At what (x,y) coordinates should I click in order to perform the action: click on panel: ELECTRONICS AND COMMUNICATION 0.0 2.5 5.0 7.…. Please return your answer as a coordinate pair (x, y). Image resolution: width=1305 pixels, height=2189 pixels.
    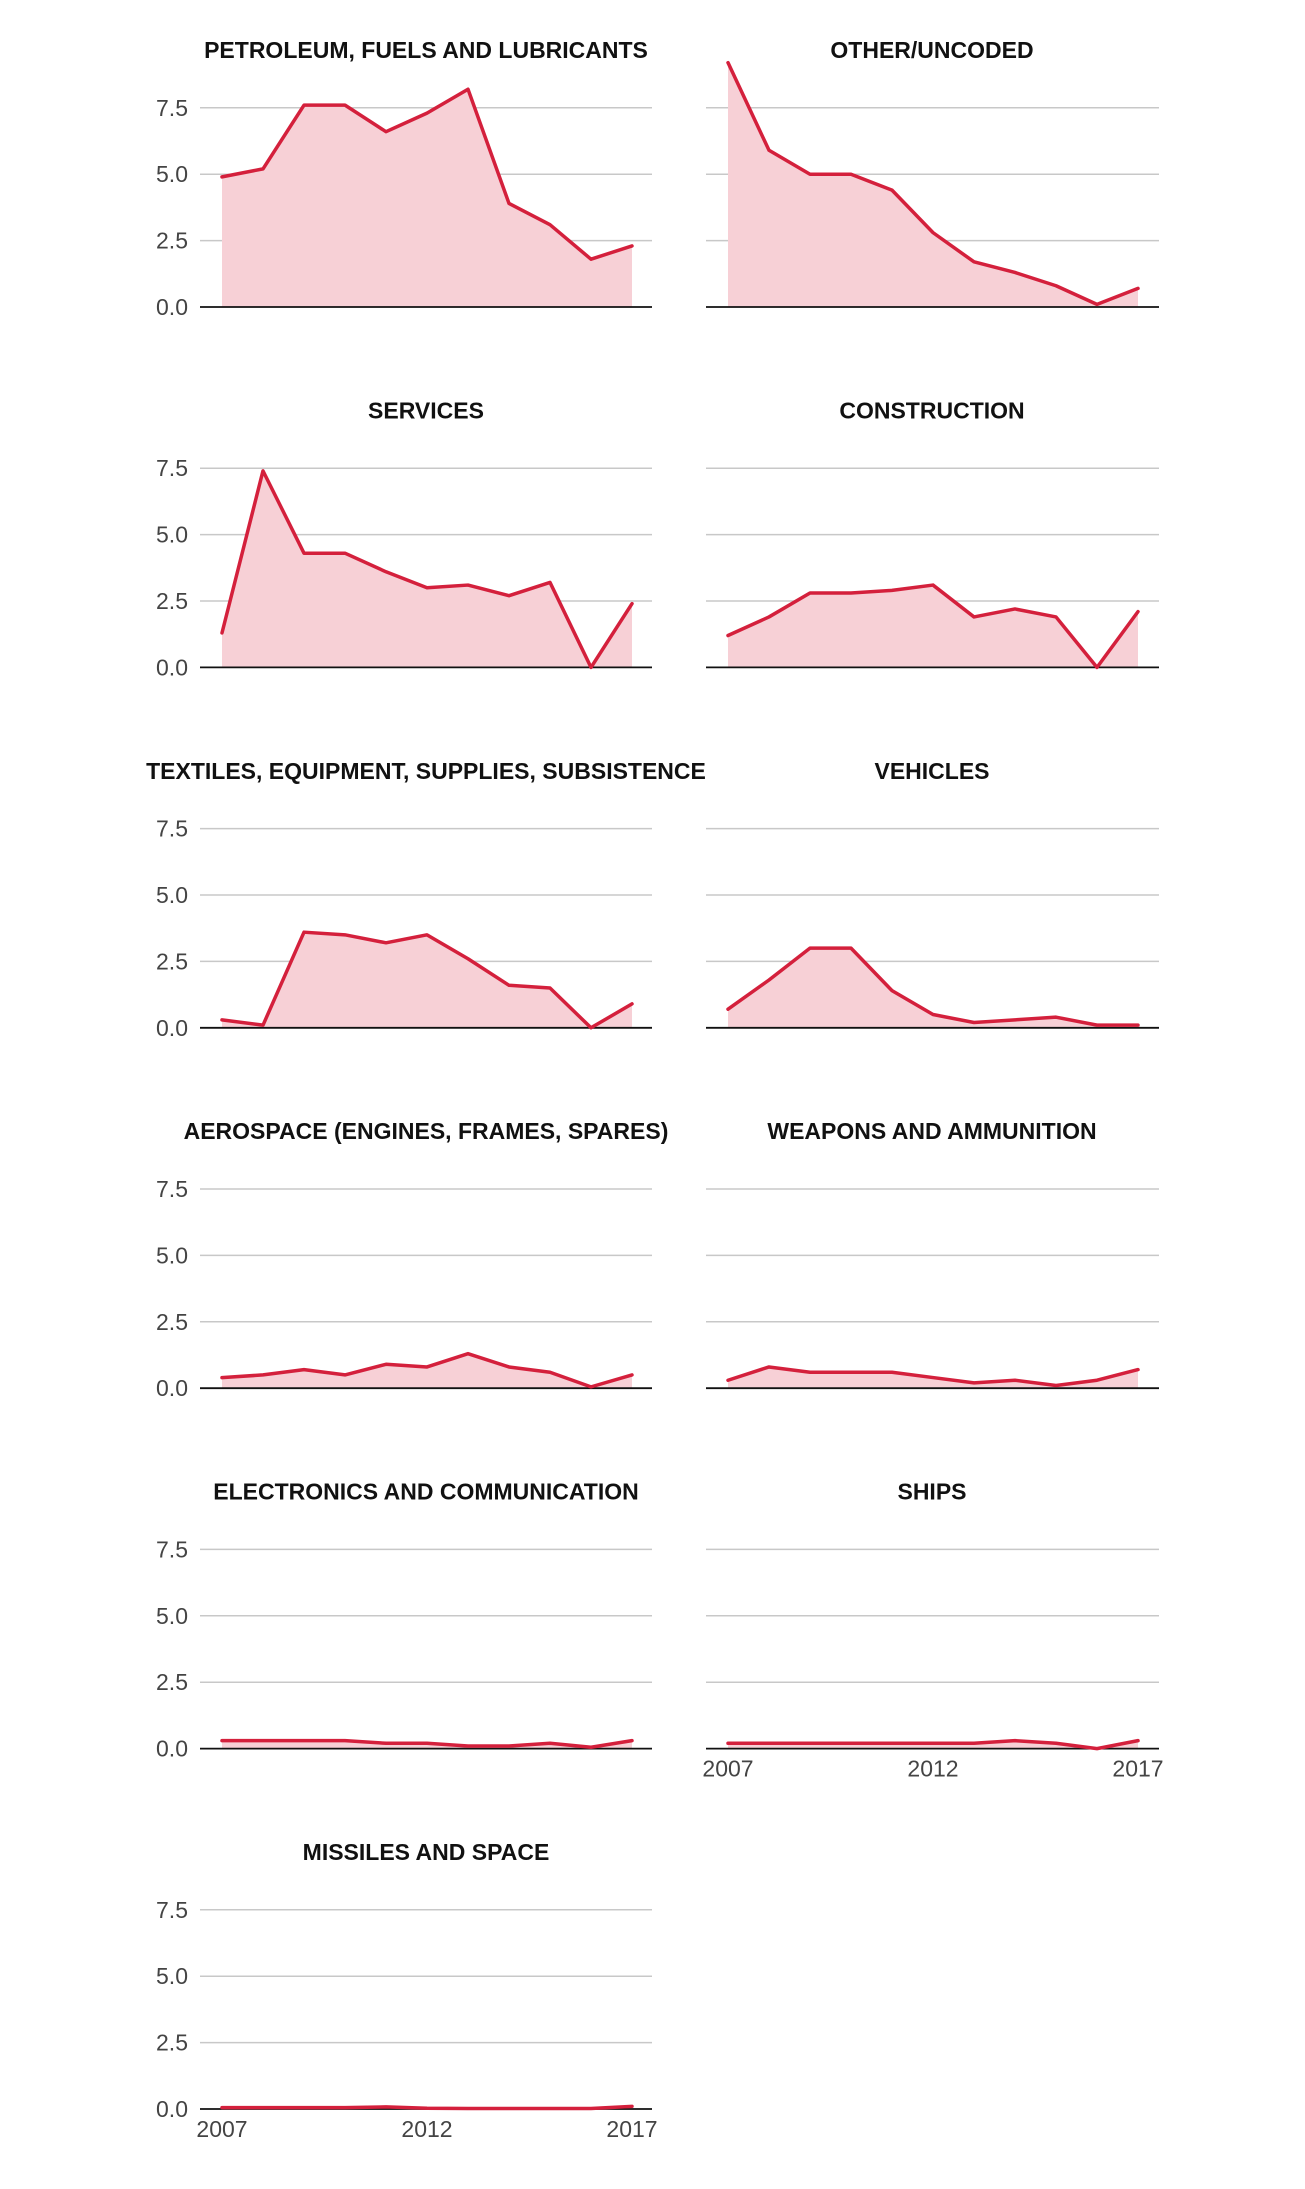
    Looking at the image, I should click on (404, 1620).